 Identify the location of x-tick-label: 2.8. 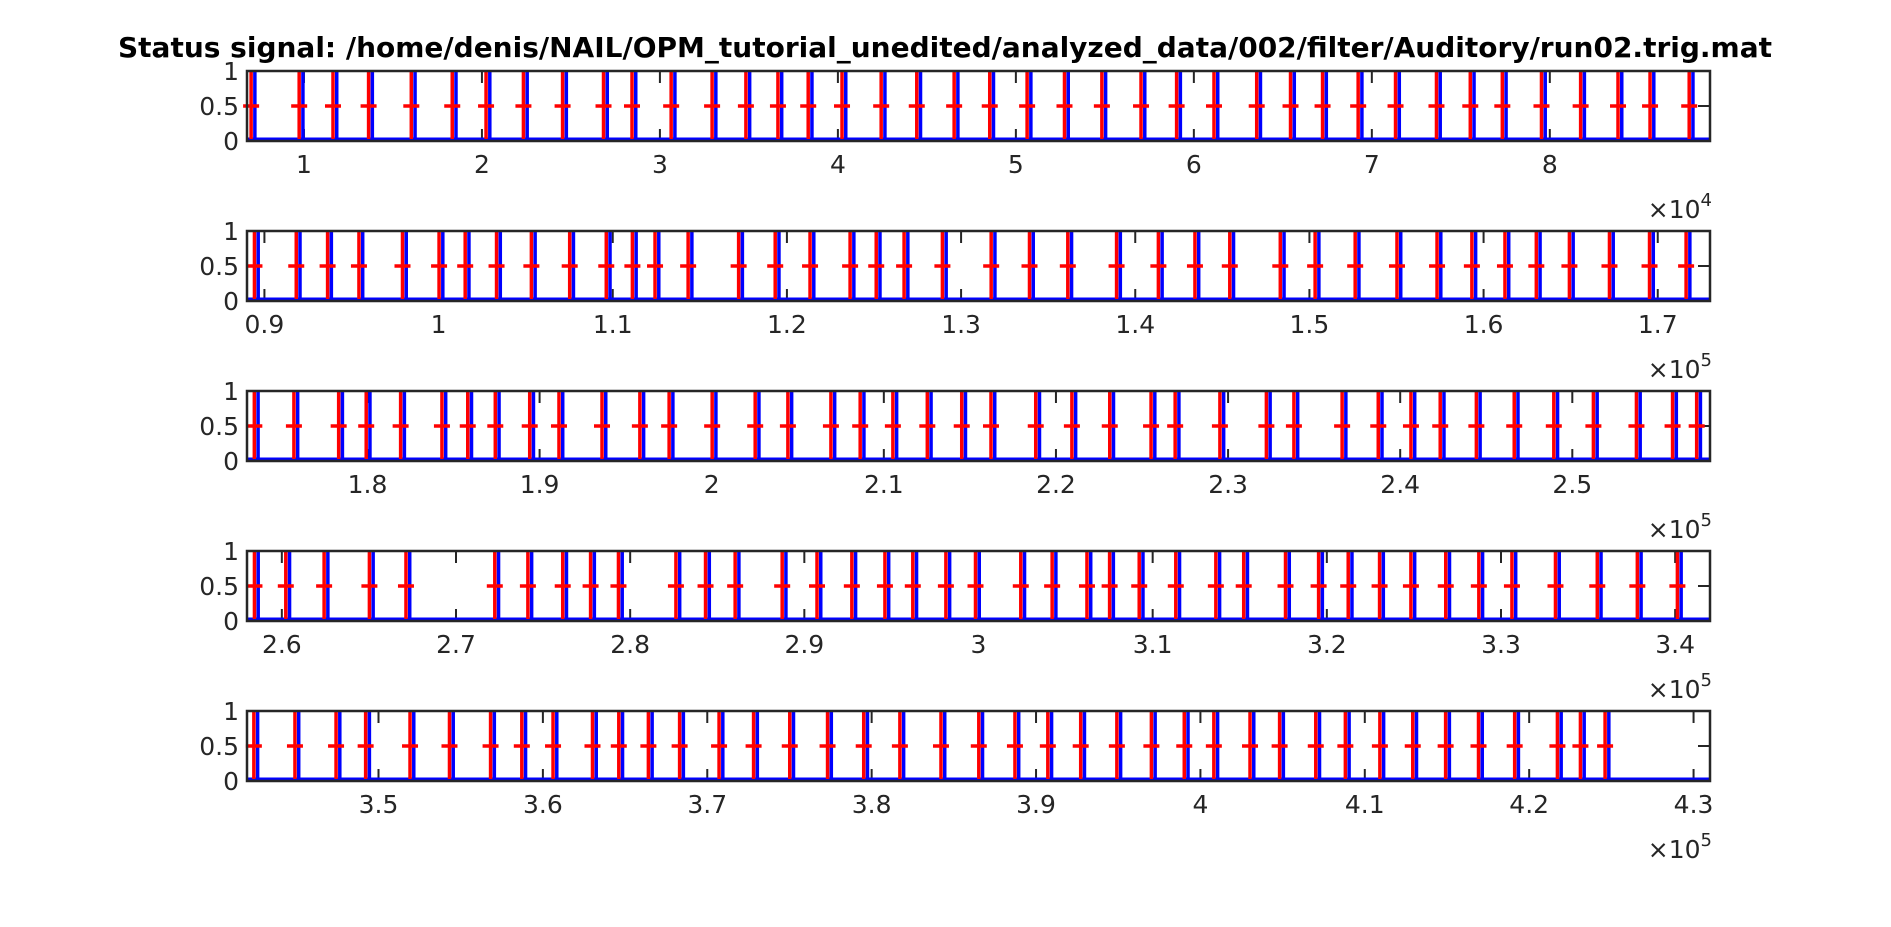
(630, 644).